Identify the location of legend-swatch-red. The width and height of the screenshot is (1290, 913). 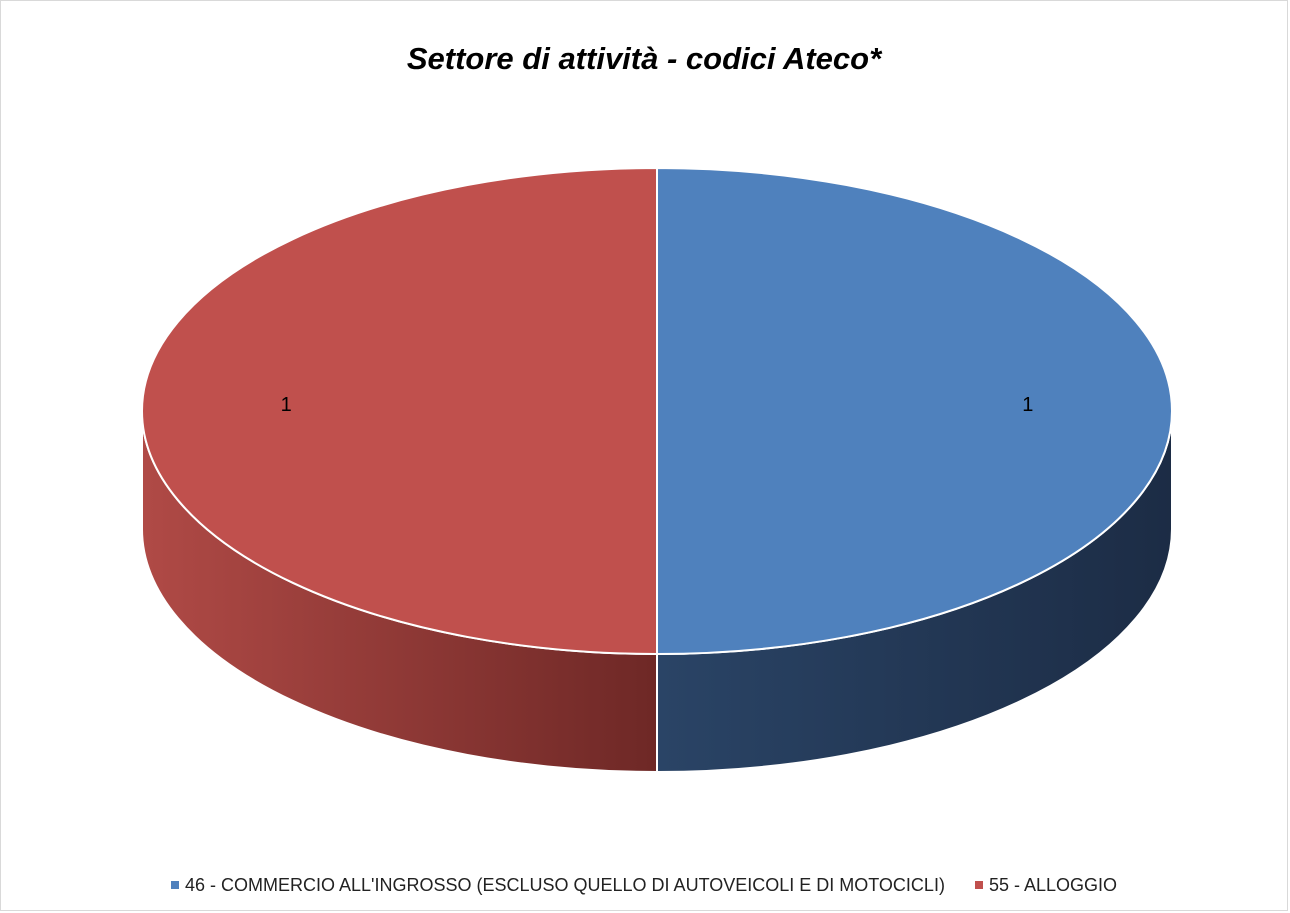
(978, 885).